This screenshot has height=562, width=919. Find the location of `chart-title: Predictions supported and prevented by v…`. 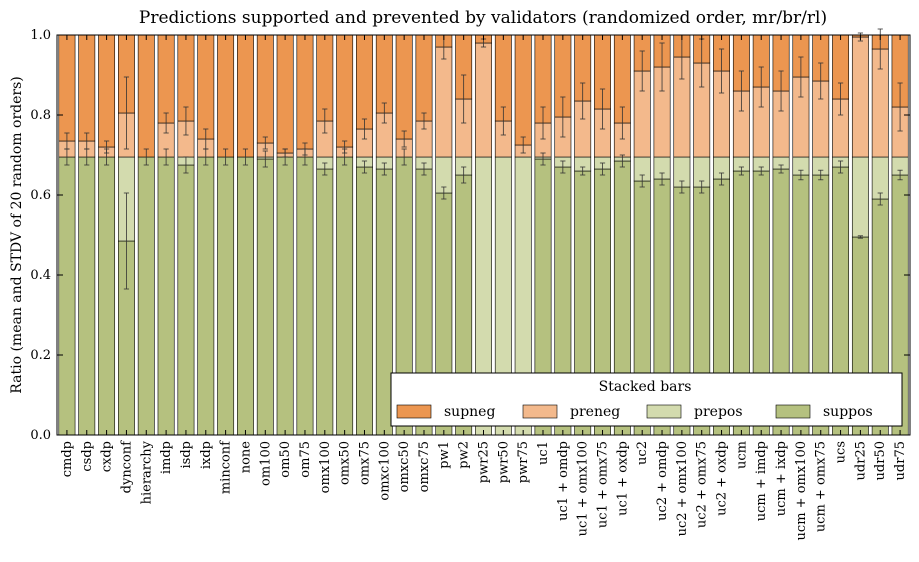

chart-title: Predictions supported and prevented by v… is located at coordinates (483, 18).